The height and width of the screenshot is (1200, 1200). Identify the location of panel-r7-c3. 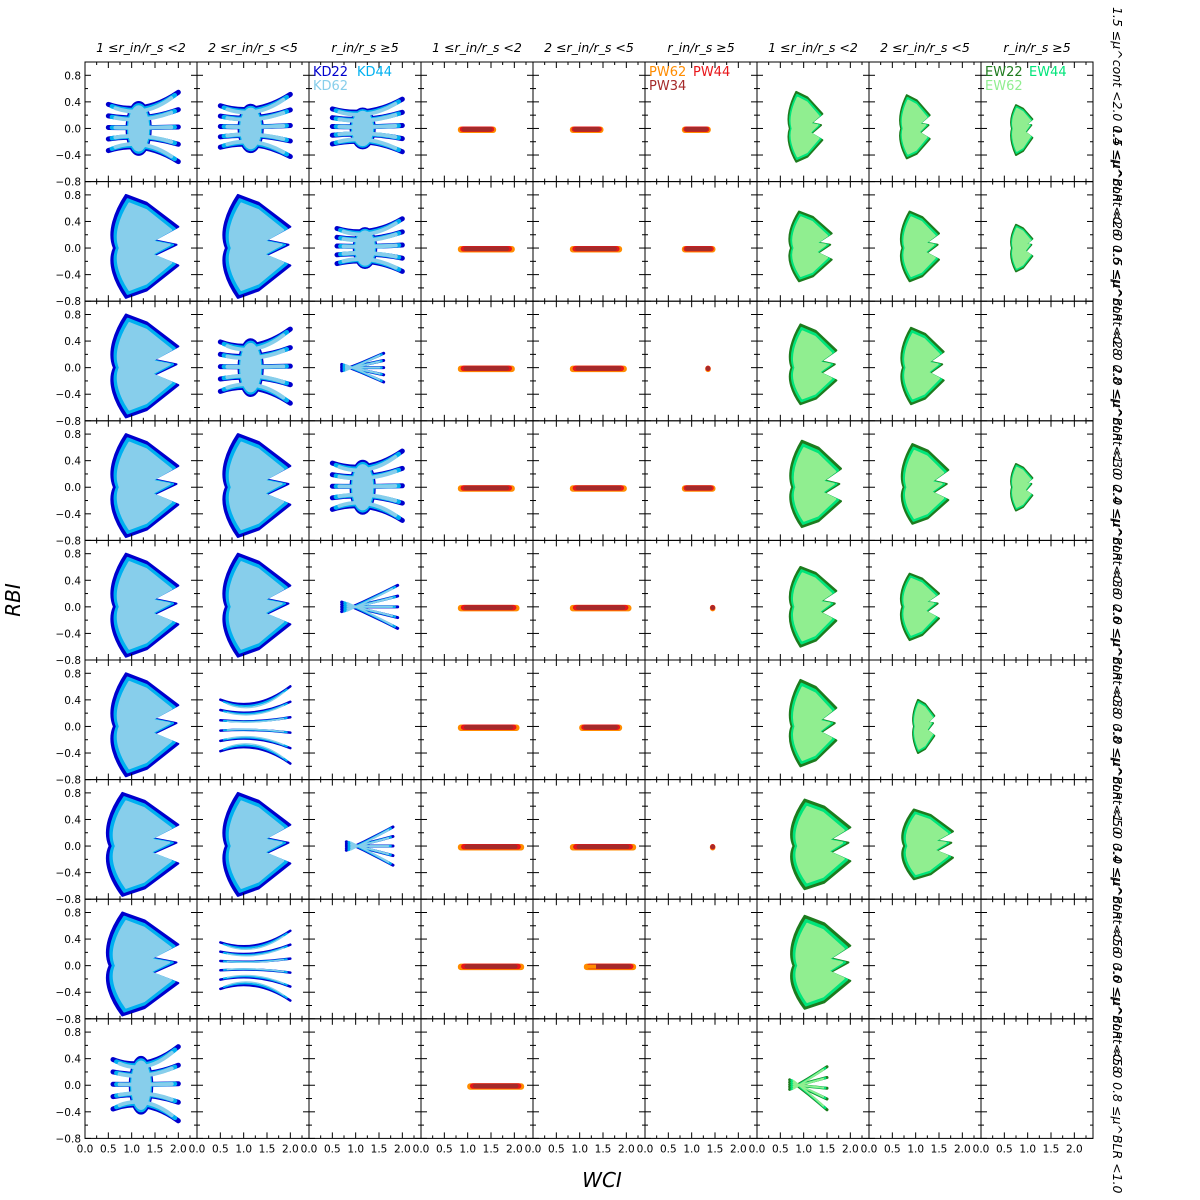
(365, 839).